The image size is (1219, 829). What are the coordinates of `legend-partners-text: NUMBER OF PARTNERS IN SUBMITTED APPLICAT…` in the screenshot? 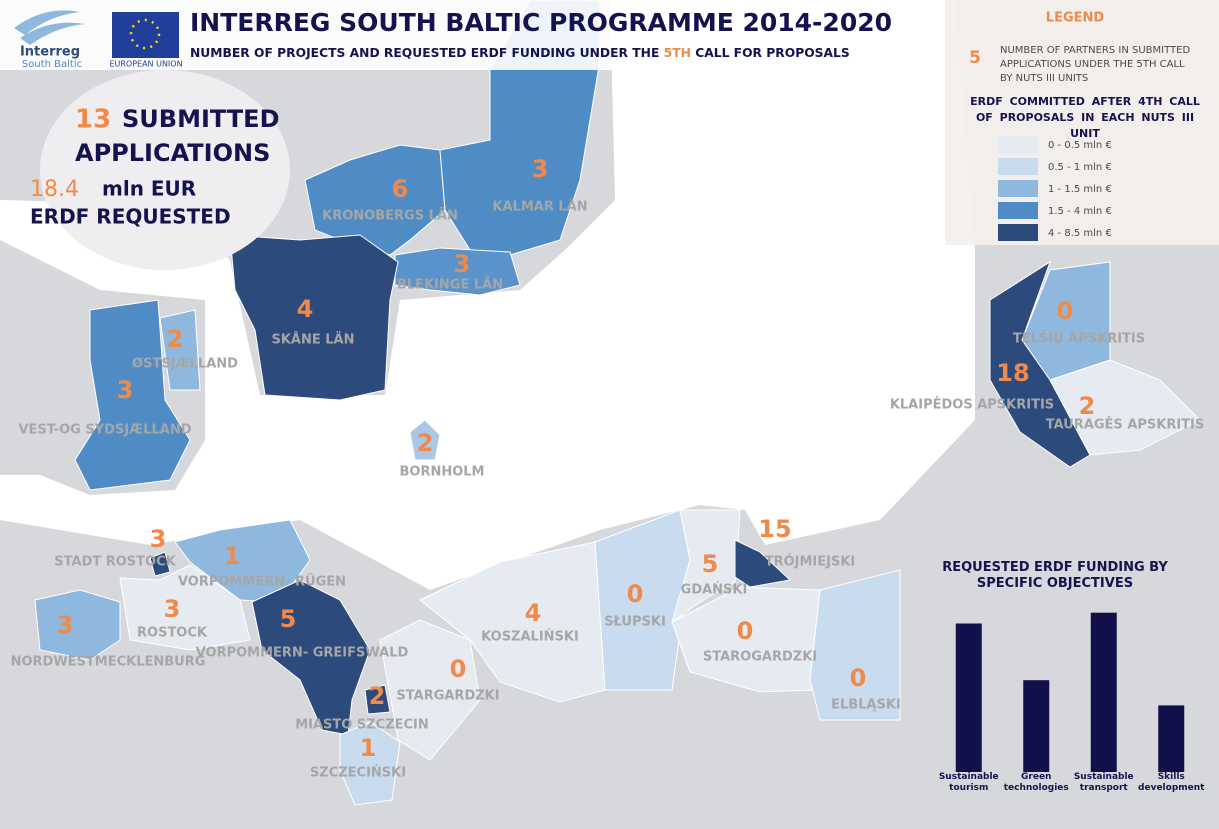 It's located at (1095, 64).